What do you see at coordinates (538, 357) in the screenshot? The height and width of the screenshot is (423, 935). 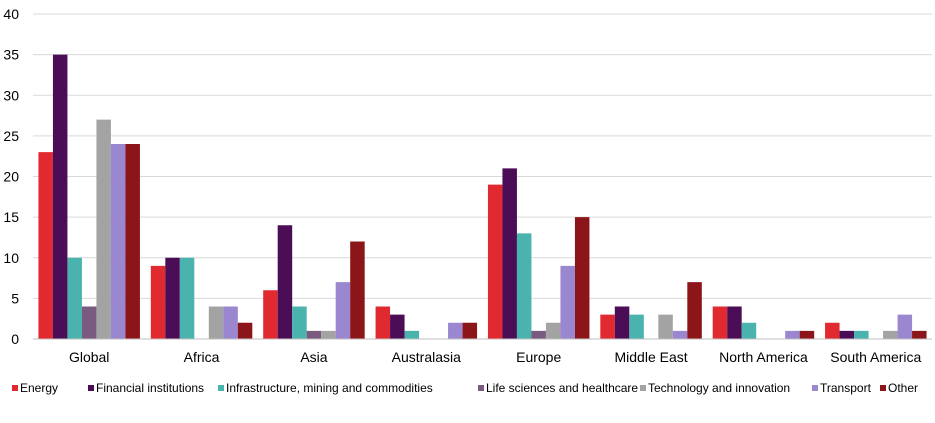 I see `x-tick-label: Europe` at bounding box center [538, 357].